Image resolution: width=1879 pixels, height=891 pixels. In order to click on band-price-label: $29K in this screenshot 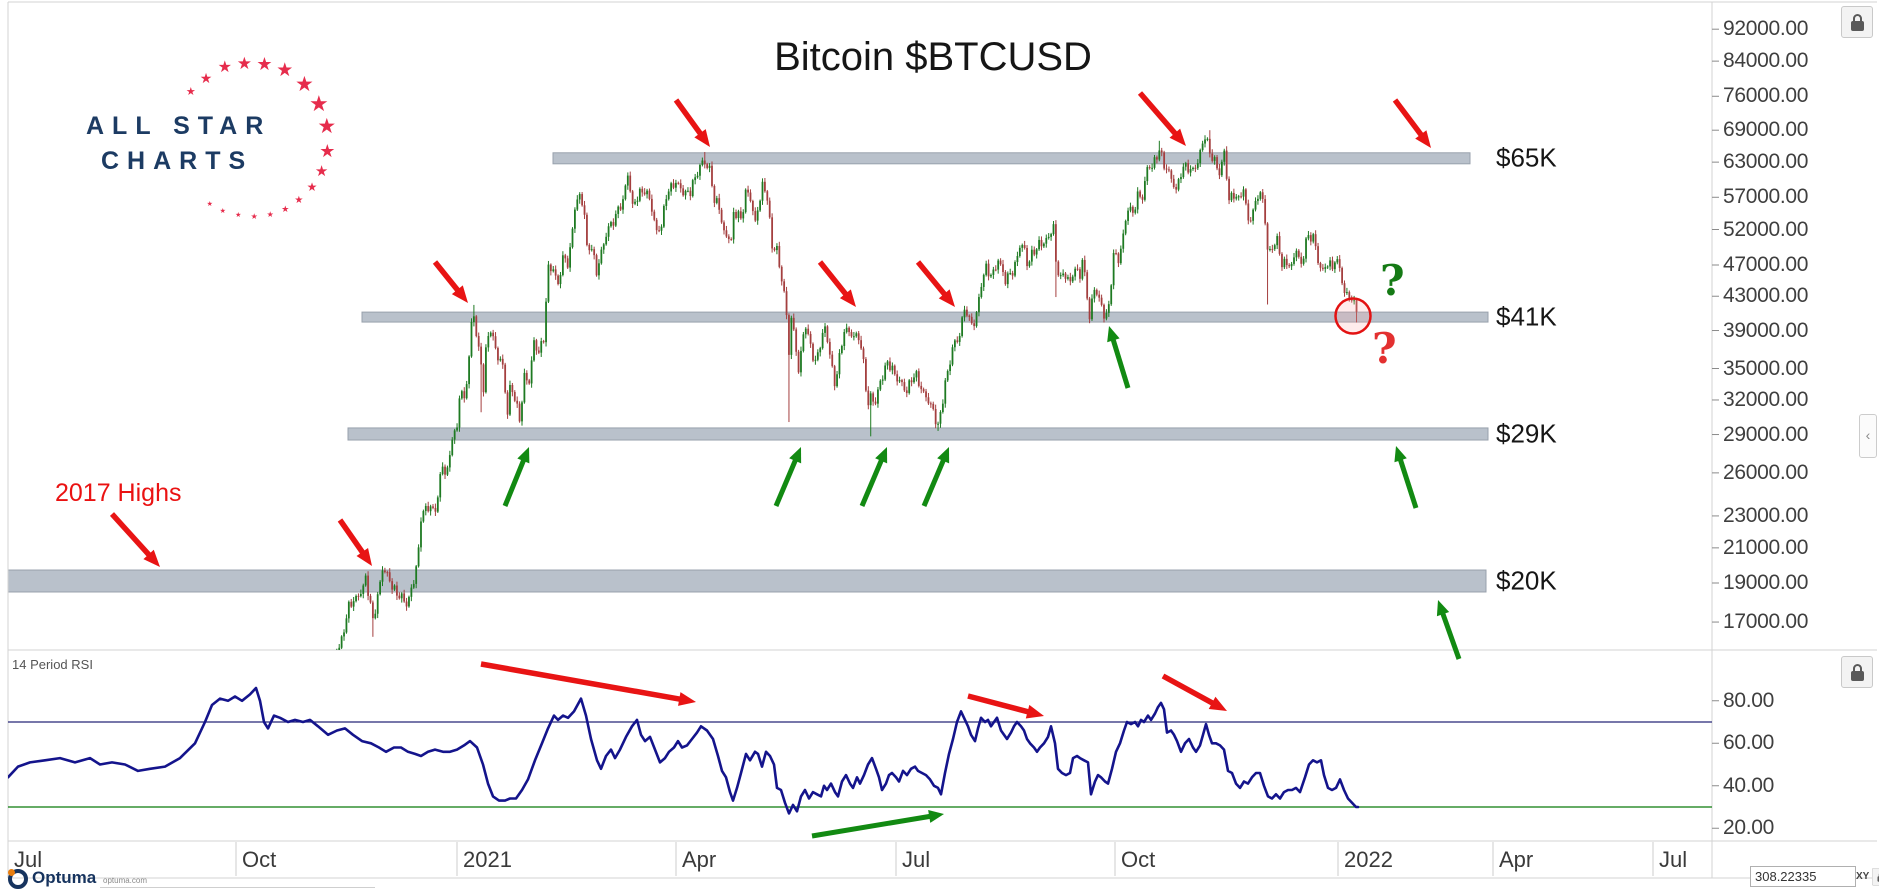, I will do `click(1526, 433)`.